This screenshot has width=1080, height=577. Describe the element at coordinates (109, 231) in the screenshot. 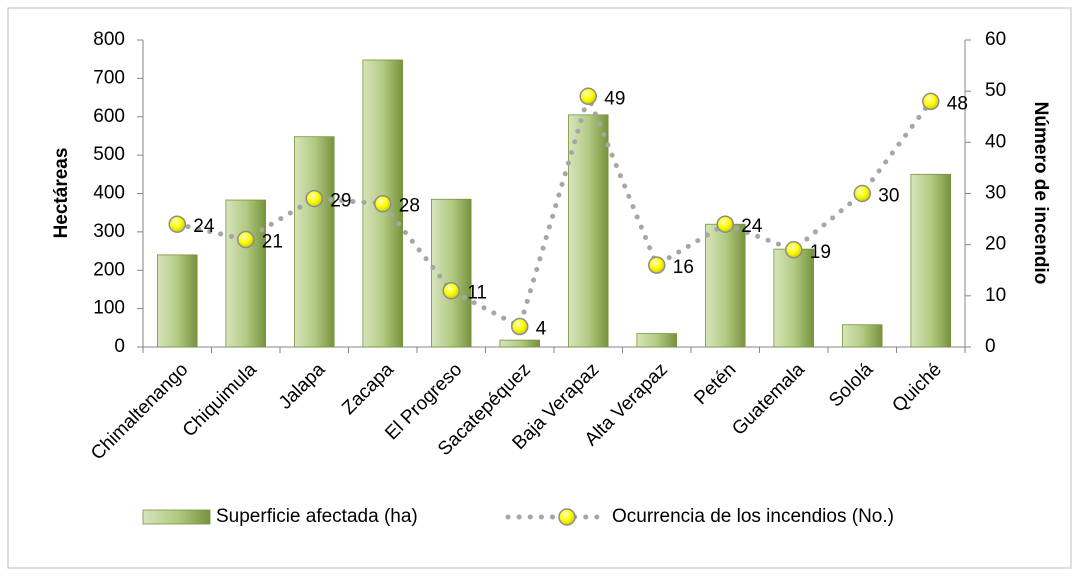

I see `y-tick-label: 300` at that location.